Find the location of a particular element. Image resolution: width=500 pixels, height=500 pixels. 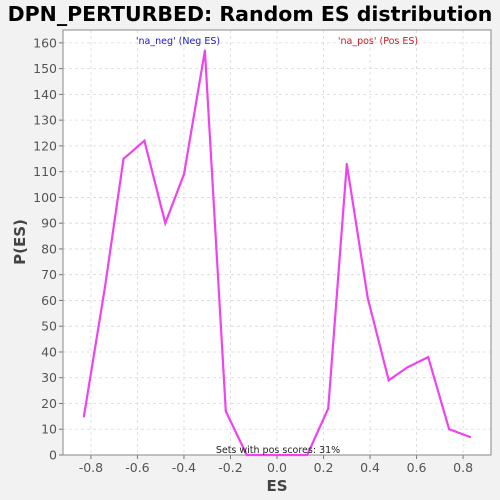

x-tick-label: -0.6 is located at coordinates (137, 467).